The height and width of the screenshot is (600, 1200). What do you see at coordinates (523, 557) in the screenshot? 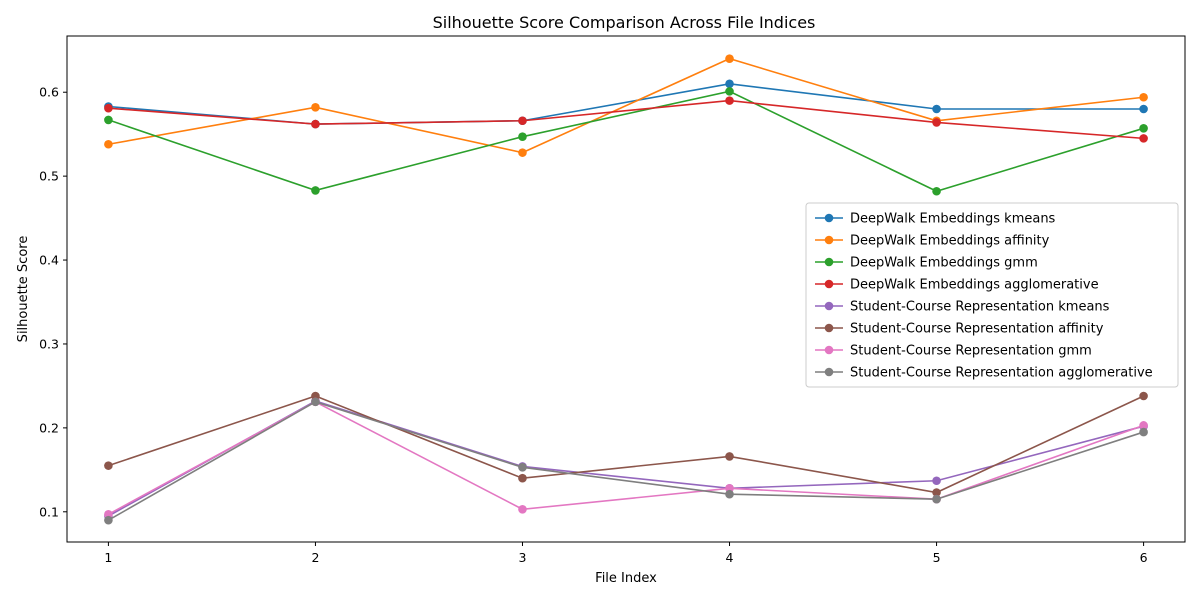
I see `x-tick-label: 3` at bounding box center [523, 557].